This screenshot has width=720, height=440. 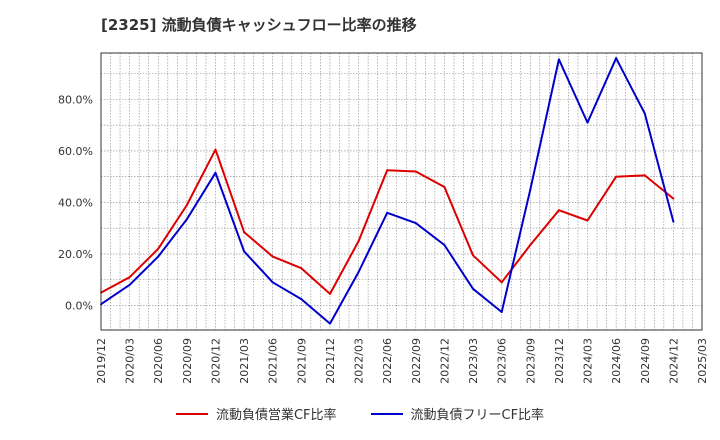 What do you see at coordinates (502, 361) in the screenshot?
I see `x-tick-label: 2023/06` at bounding box center [502, 361].